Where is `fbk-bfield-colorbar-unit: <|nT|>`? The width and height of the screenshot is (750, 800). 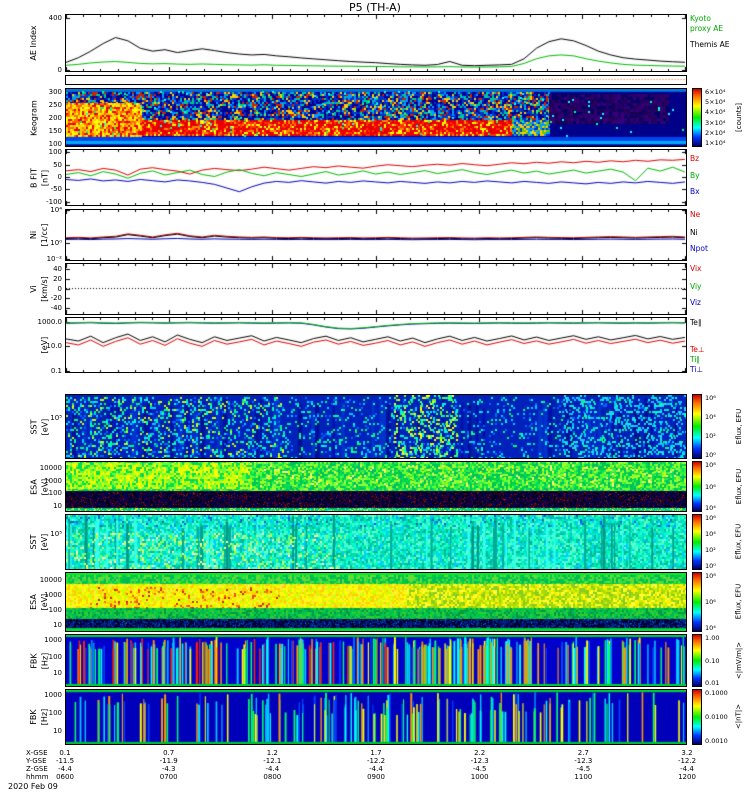 fbk-bfield-colorbar-unit: <|nT|> is located at coordinates (738, 716).